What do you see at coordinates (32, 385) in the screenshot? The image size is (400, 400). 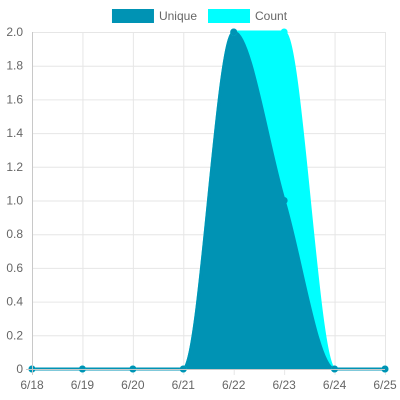 I see `x-tick-label: 6/18` at bounding box center [32, 385].